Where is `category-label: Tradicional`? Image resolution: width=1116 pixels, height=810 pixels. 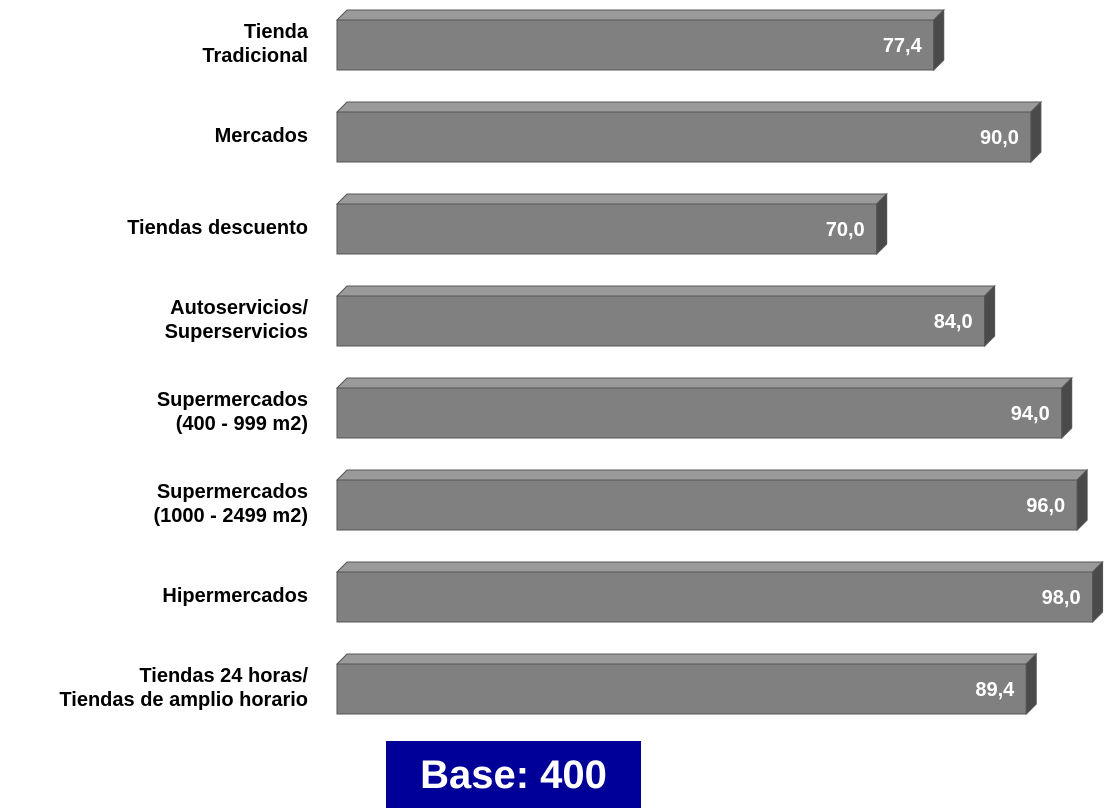
category-label: Tradicional is located at coordinates (255, 56).